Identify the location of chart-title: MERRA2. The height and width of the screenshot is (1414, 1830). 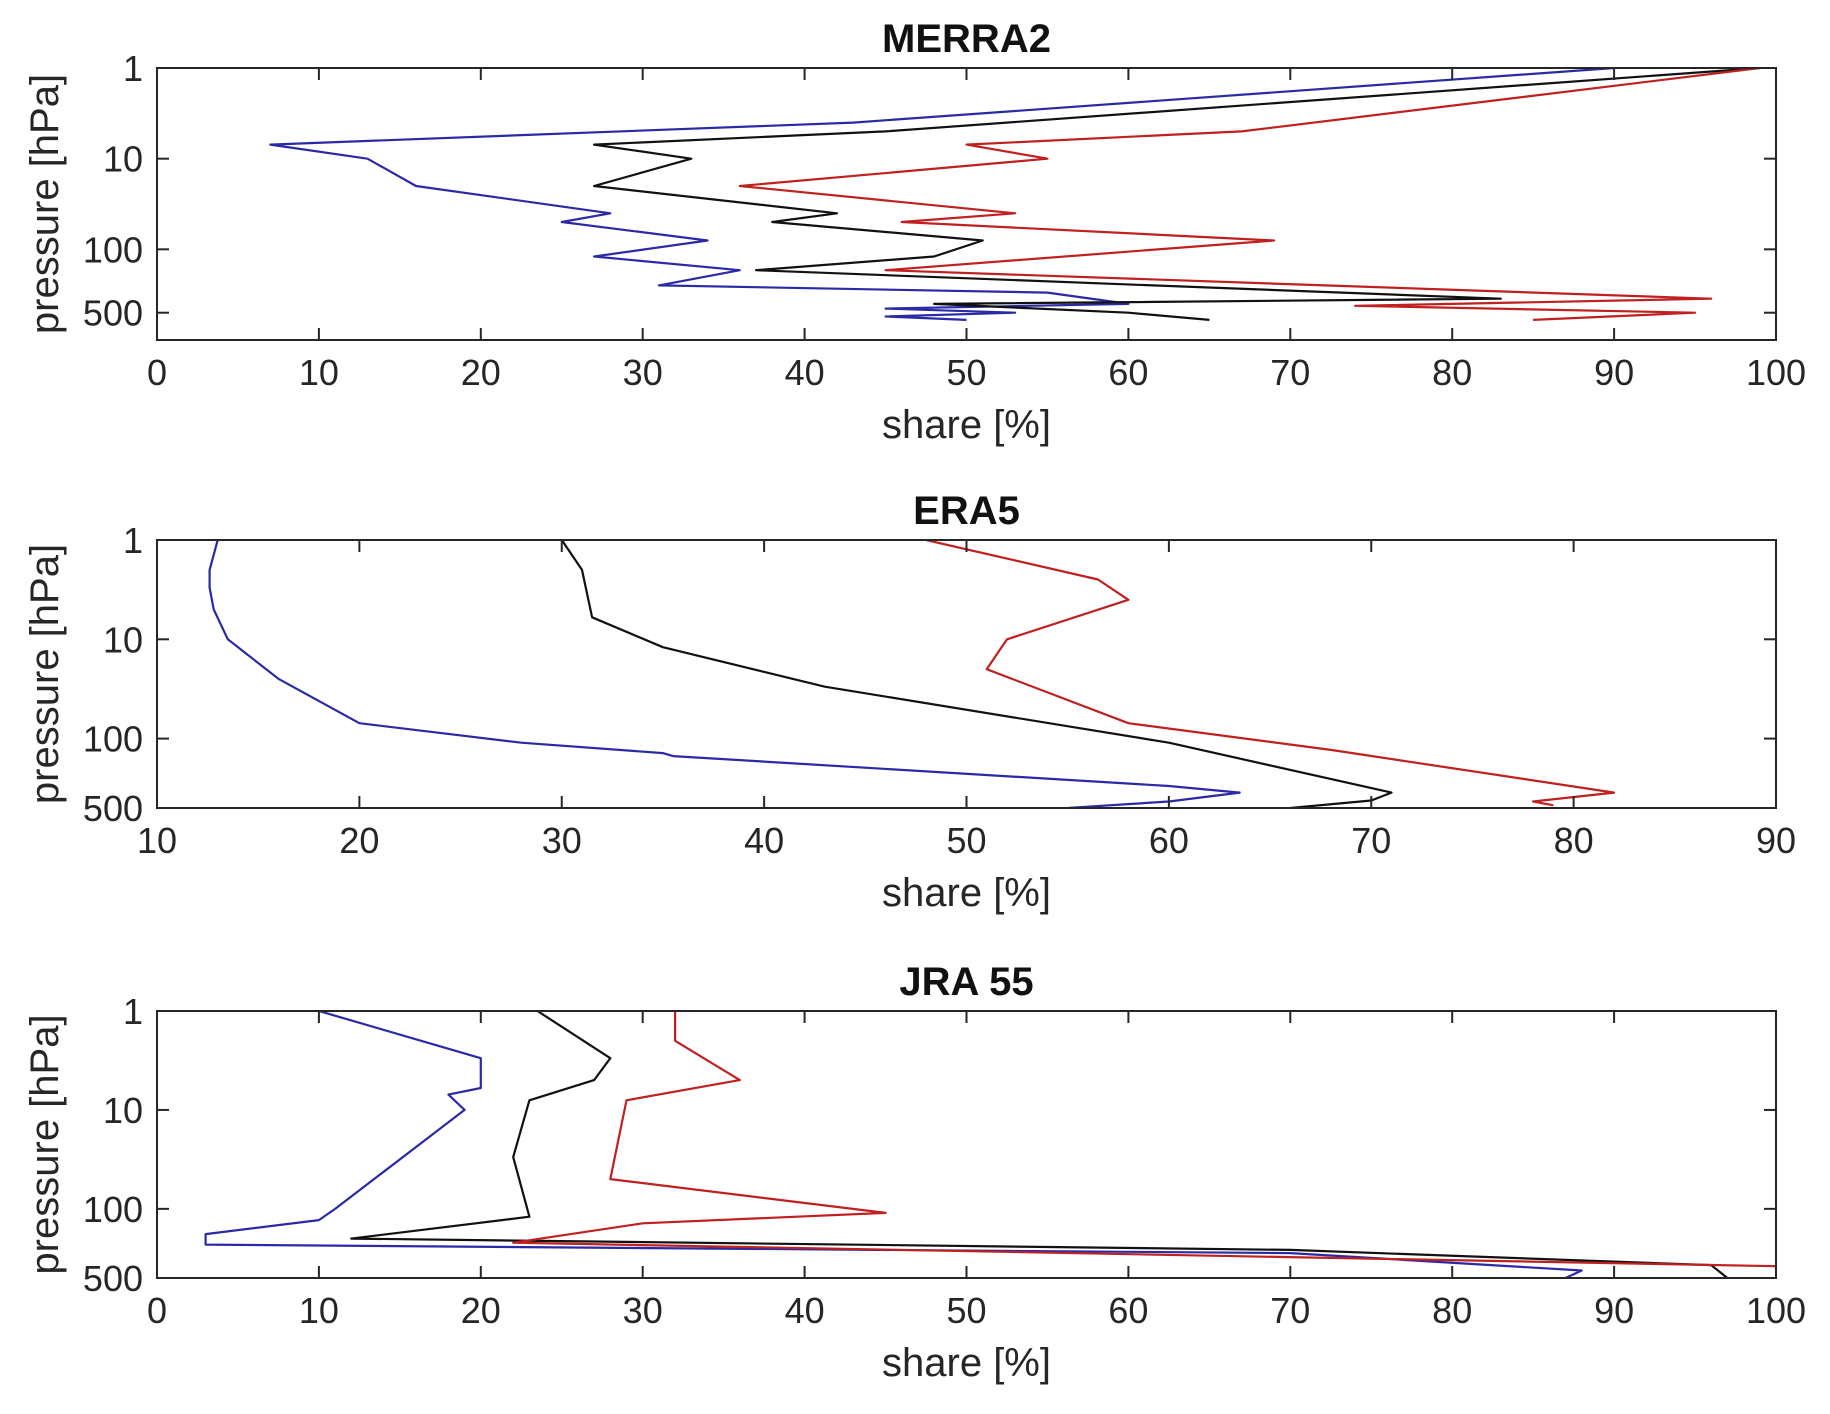
(966, 39).